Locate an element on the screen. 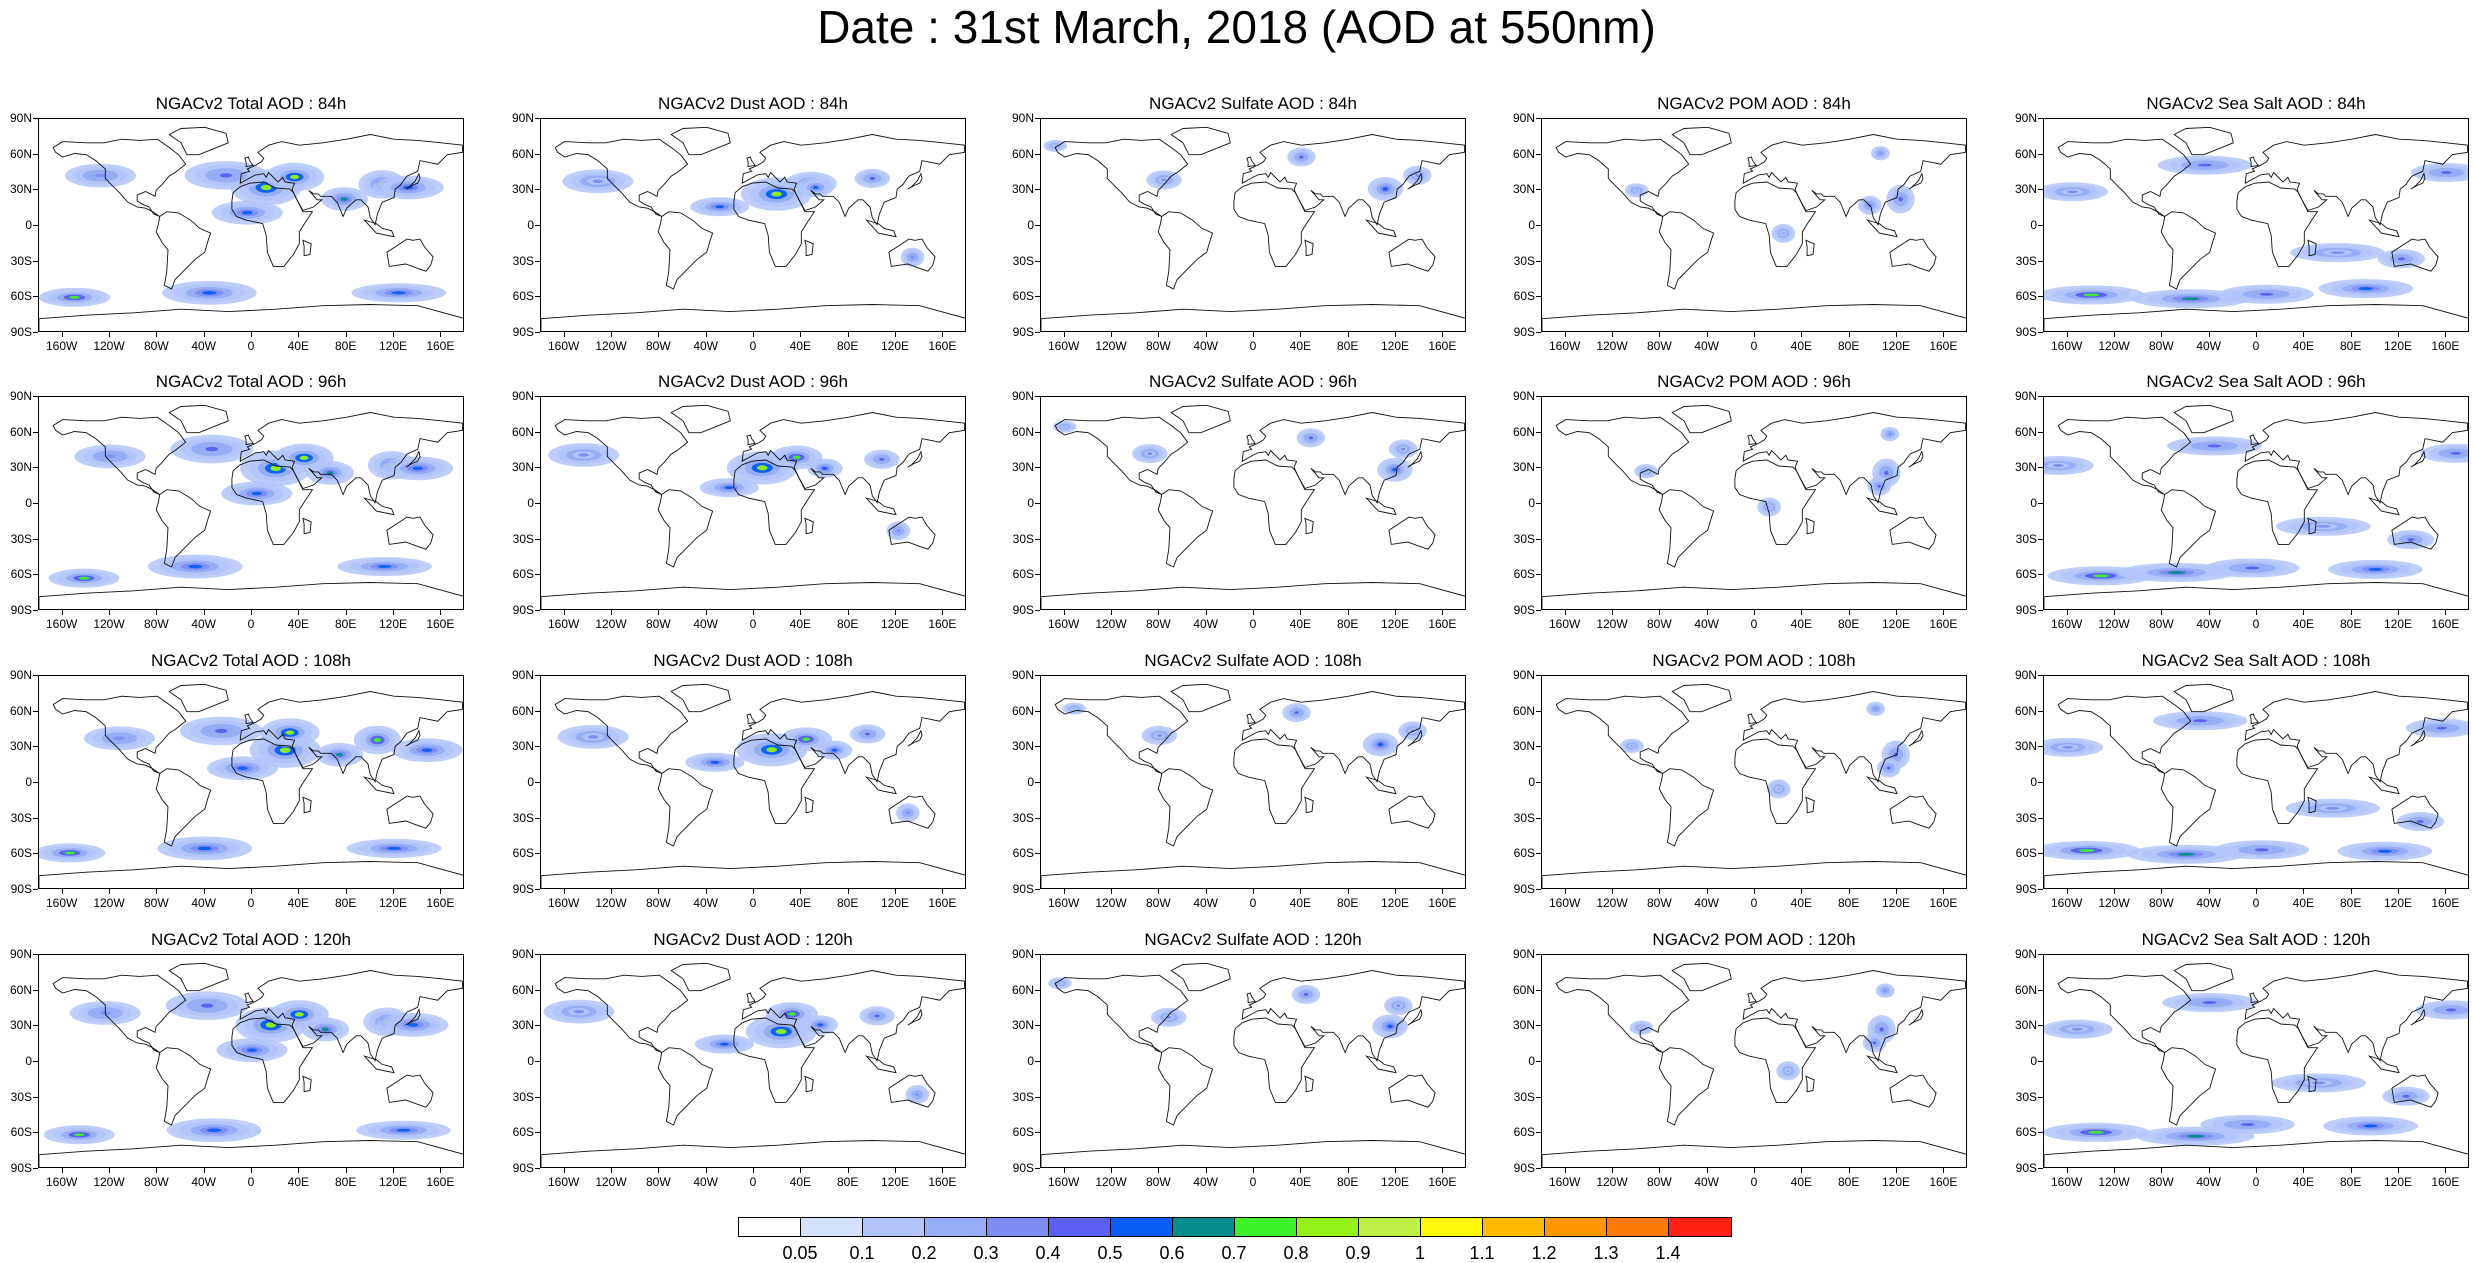  longitude-label: 120E is located at coordinates (895, 346).